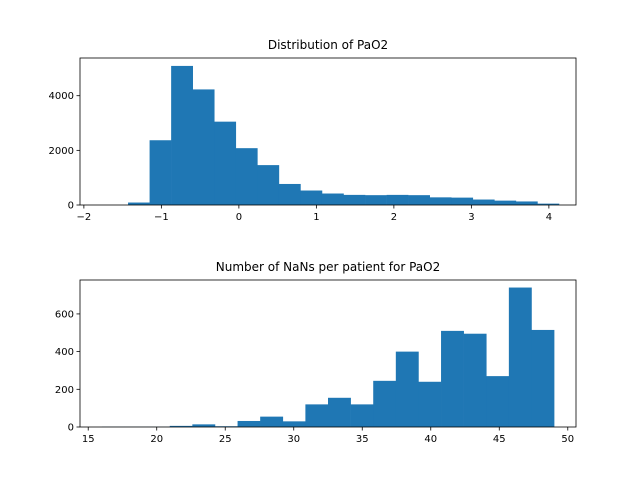  What do you see at coordinates (239, 217) in the screenshot?
I see `x-tick-label: 0` at bounding box center [239, 217].